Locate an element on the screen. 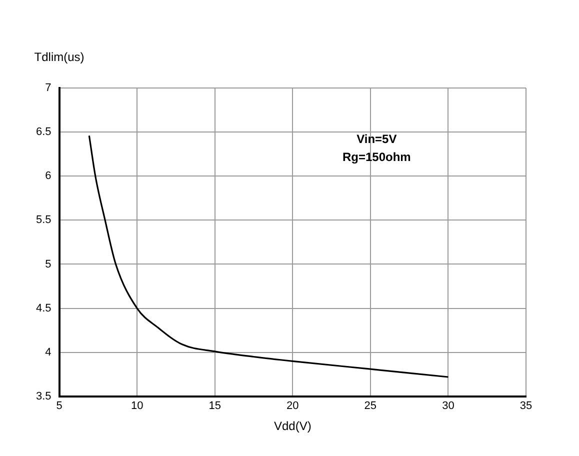 This screenshot has height=456, width=579. y-tick-label: 7 is located at coordinates (48, 88).